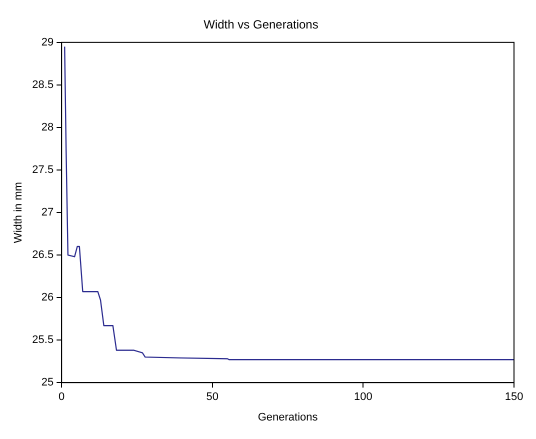 The image size is (536, 439). Describe the element at coordinates (47, 127) in the screenshot. I see `y-tick-label: 28` at that location.